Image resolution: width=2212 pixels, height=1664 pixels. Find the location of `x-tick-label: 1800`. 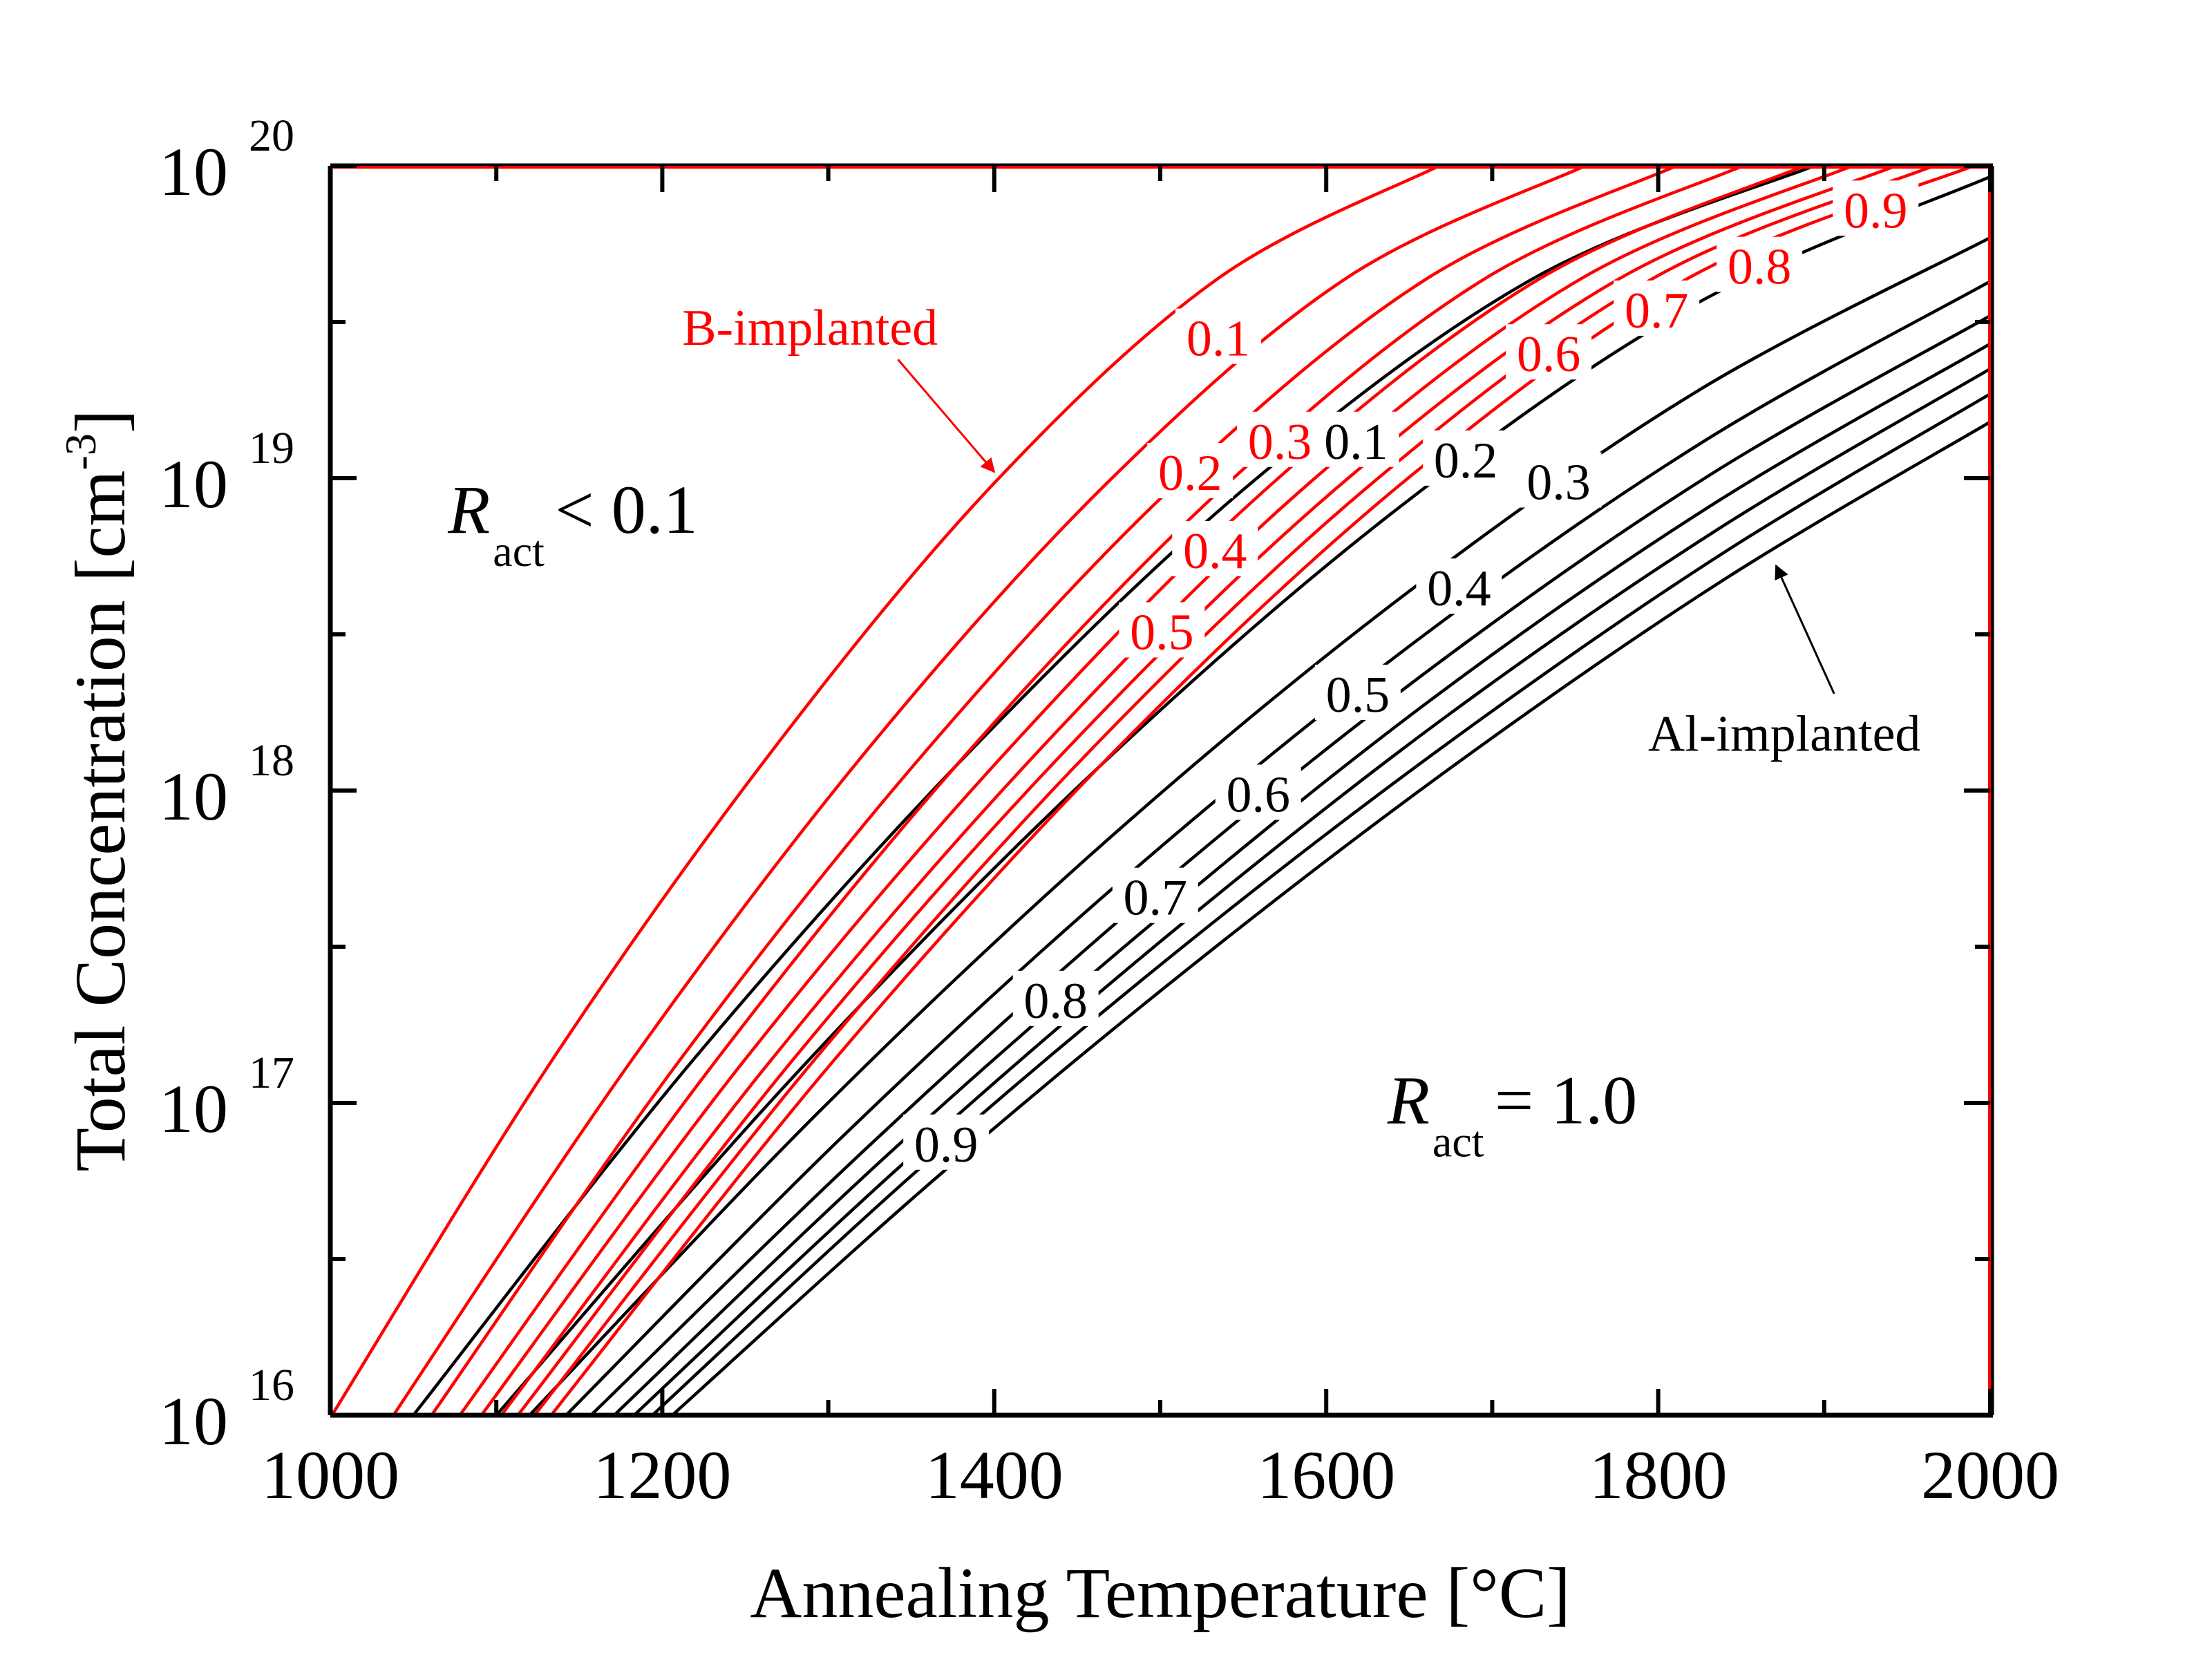

x-tick-label: 1800 is located at coordinates (1658, 1475).